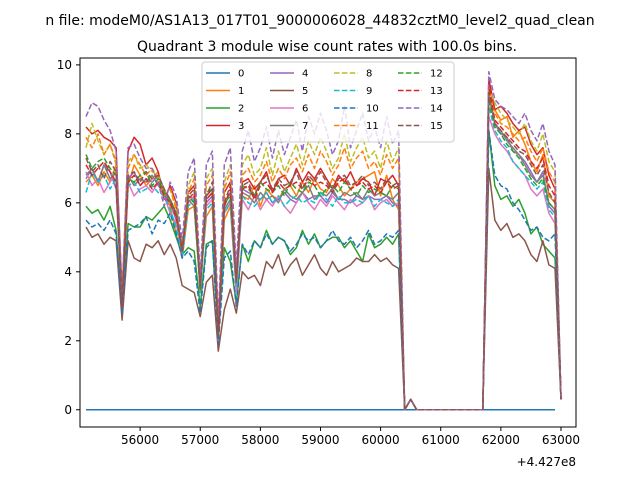 This screenshot has height=480, width=640. I want to click on legend-label-14: 14, so click(436, 109).